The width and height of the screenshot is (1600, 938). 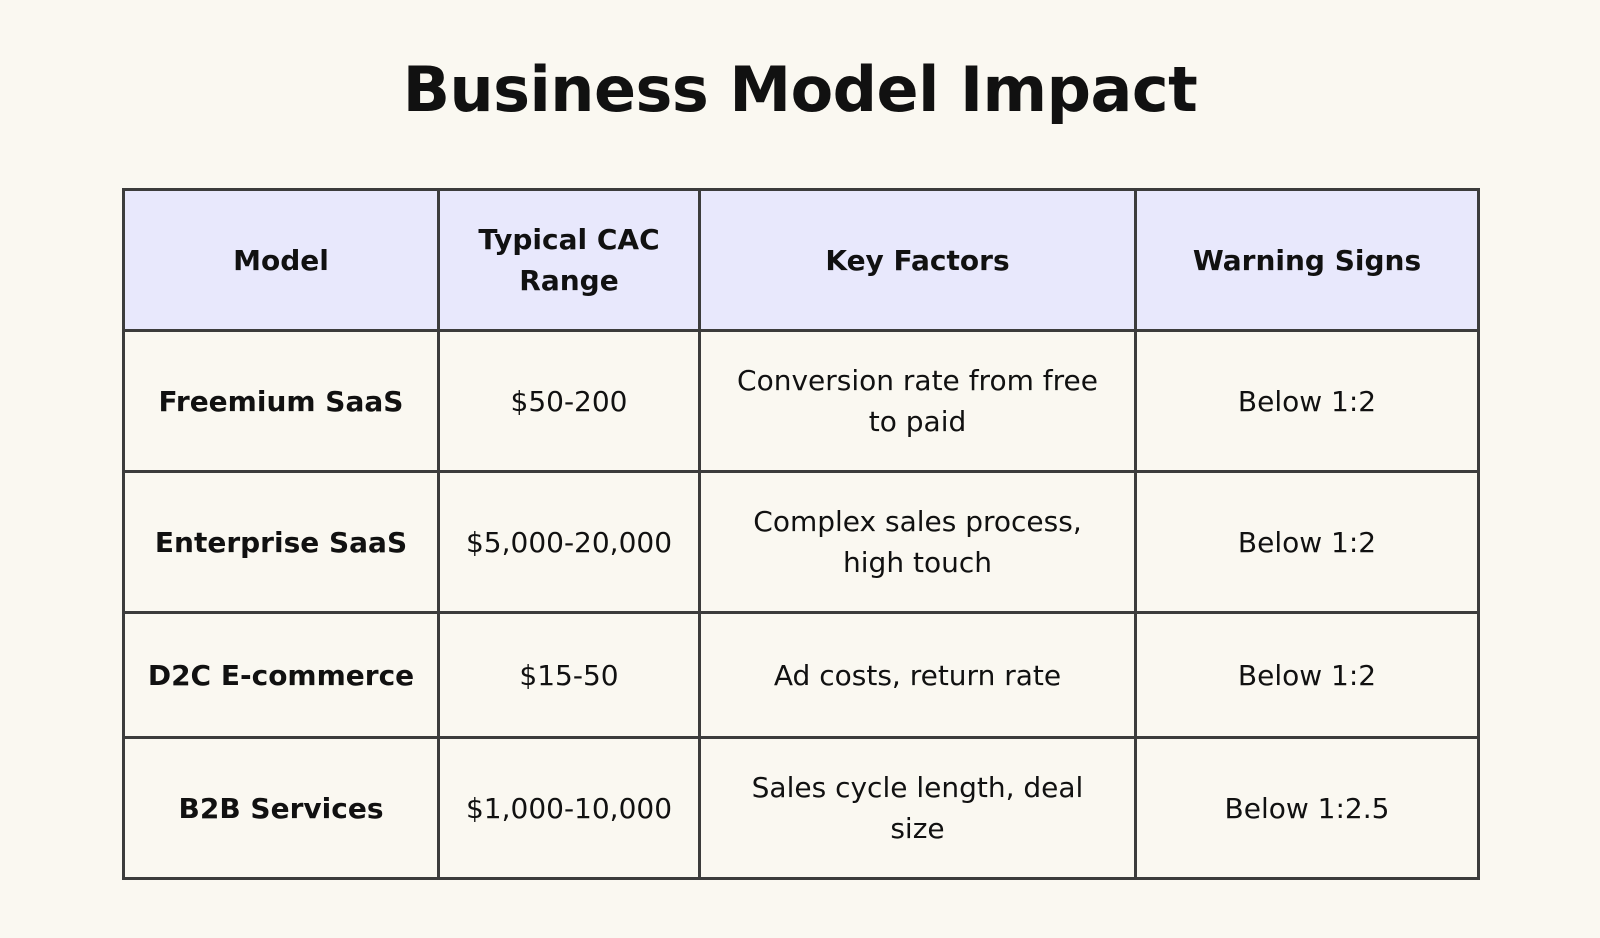 What do you see at coordinates (281, 401) in the screenshot?
I see `cell-model: Freemium SaaS` at bounding box center [281, 401].